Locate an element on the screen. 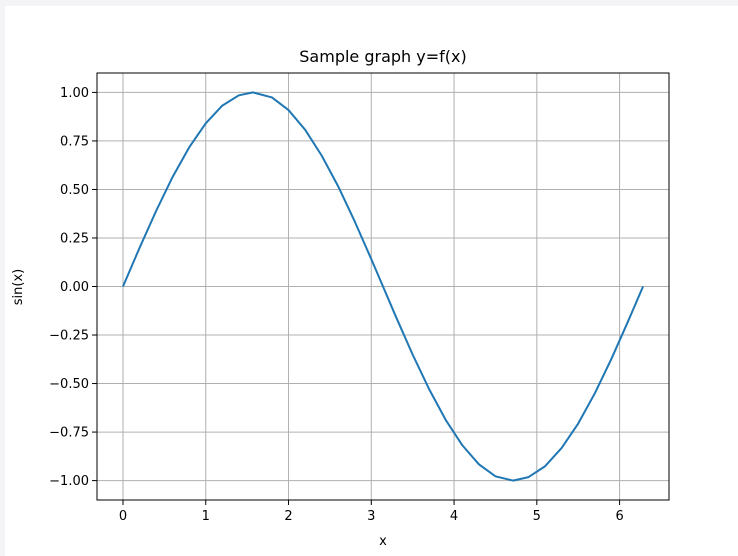  x-tick-label: 1 is located at coordinates (206, 516).